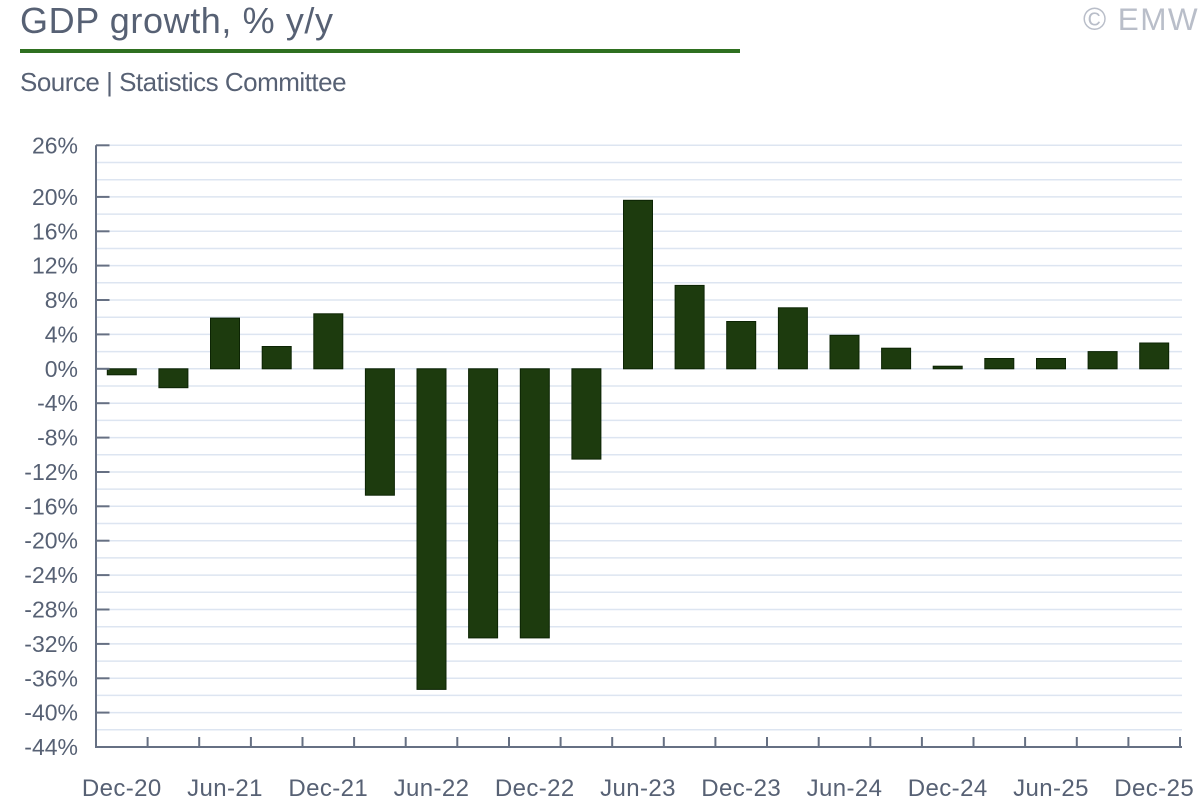 This screenshot has height=800, width=1200. I want to click on svg-text: -20%, so click(51, 541).